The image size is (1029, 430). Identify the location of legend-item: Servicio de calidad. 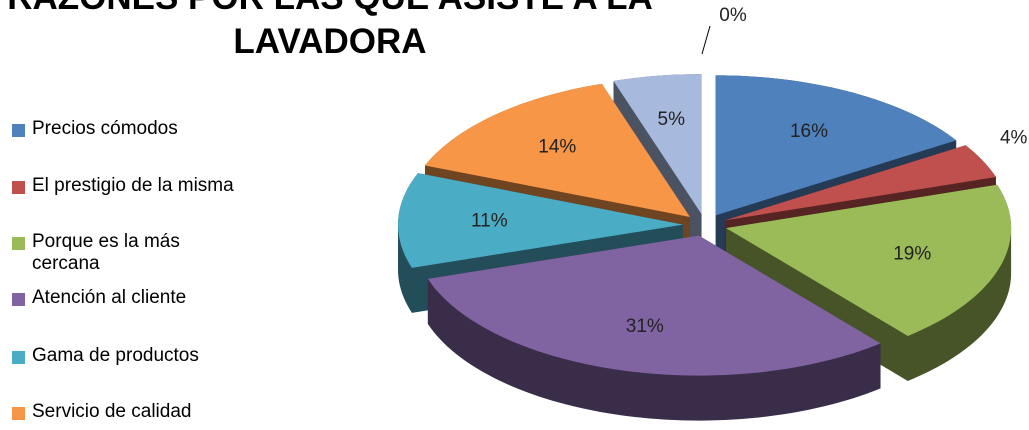
(127, 412).